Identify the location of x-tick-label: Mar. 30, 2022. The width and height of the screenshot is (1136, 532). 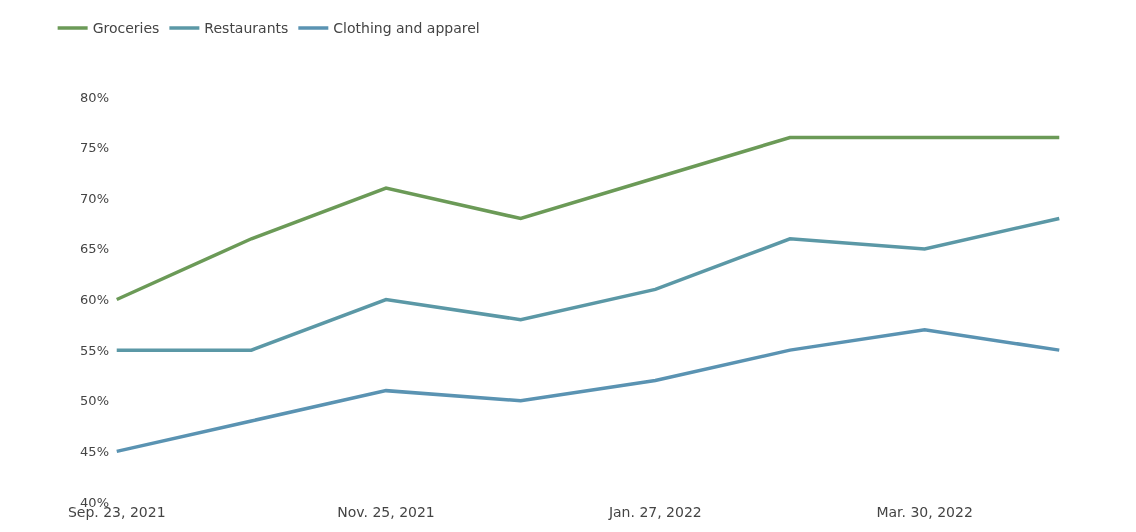
(924, 512).